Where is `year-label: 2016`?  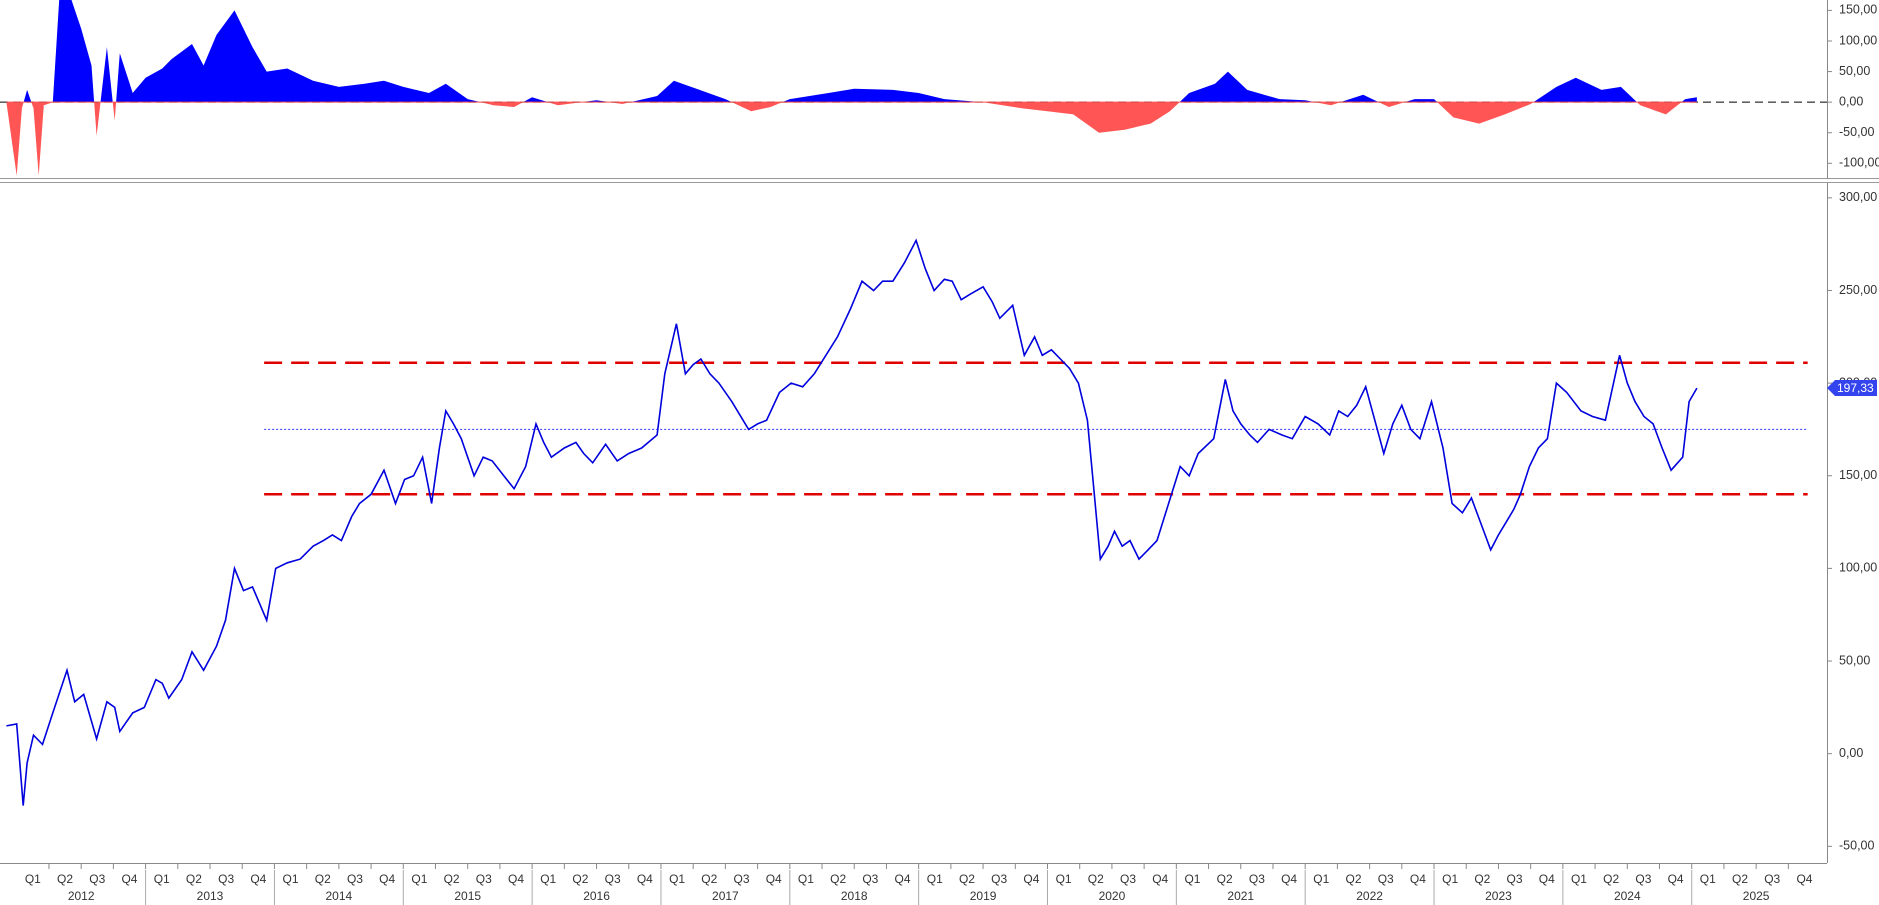
year-label: 2016 is located at coordinates (596, 896).